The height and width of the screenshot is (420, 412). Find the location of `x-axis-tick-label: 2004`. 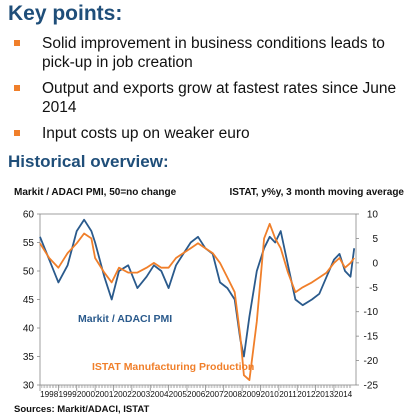

x-axis-tick-label: 2004 is located at coordinates (159, 394).